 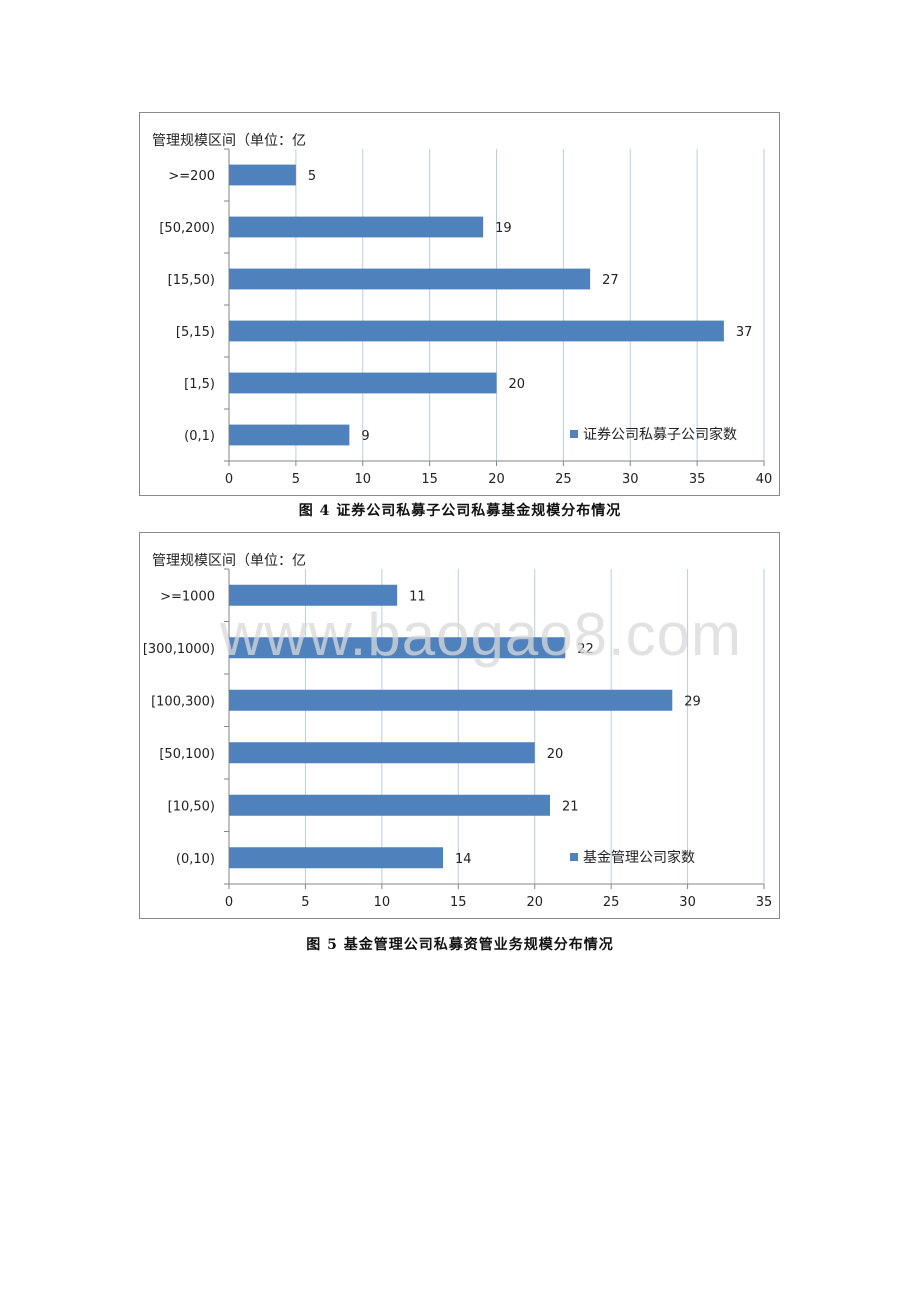 What do you see at coordinates (183, 701) in the screenshot?
I see `category-label: [100,300)` at bounding box center [183, 701].